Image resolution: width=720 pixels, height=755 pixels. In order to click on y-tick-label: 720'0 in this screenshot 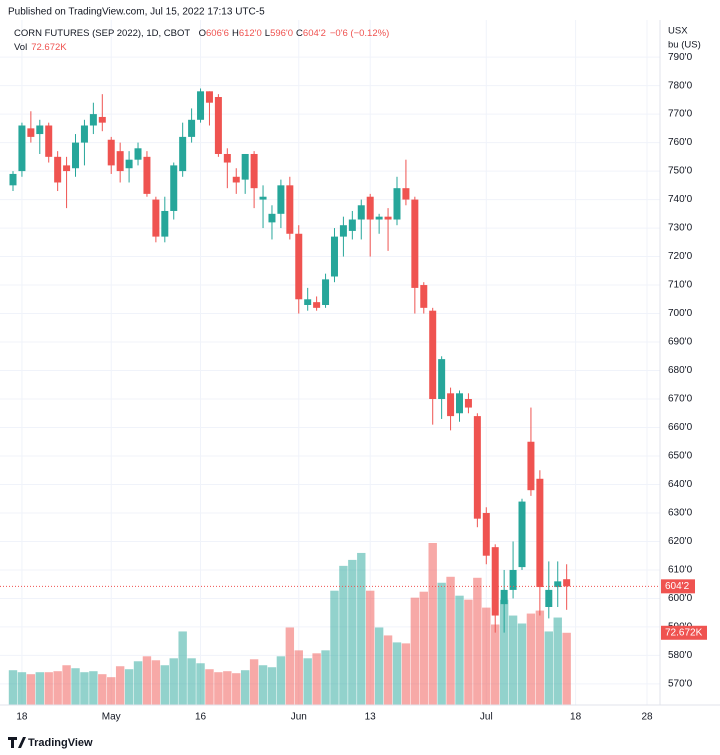, I will do `click(680, 256)`.